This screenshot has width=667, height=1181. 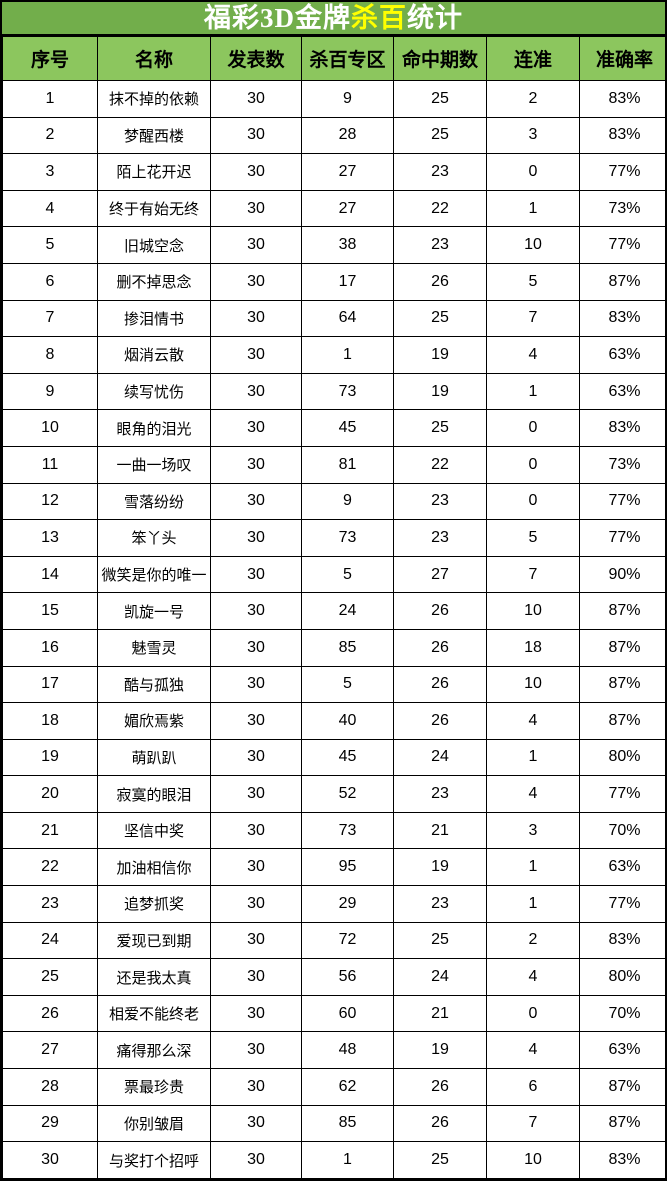 I want to click on table-row: 20 寂寞的眼泪 30 52 23 4 77%, so click(x=333, y=794).